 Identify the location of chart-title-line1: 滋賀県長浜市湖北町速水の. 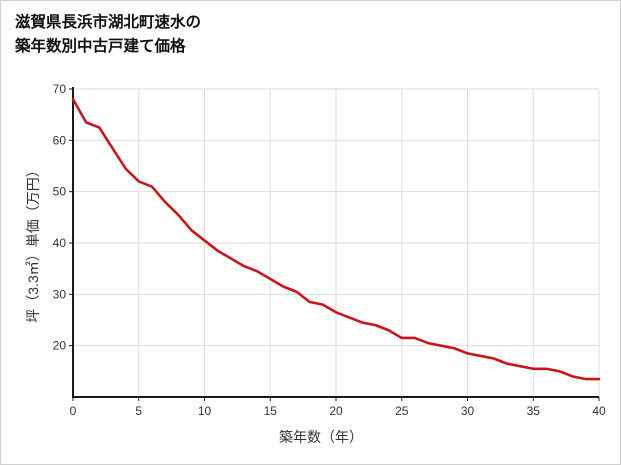
(108, 22).